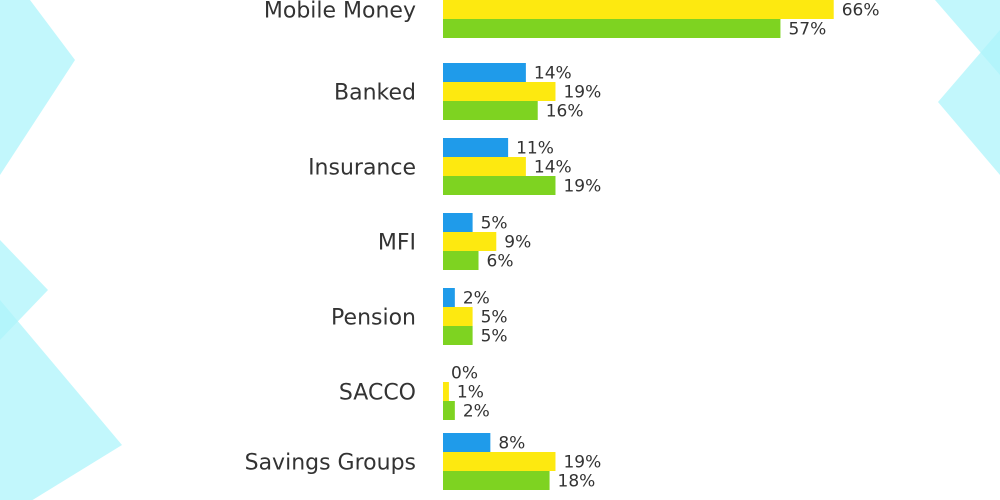 This screenshot has height=500, width=1000. Describe the element at coordinates (449, 297) in the screenshot. I see `bar-pension-s1` at that location.